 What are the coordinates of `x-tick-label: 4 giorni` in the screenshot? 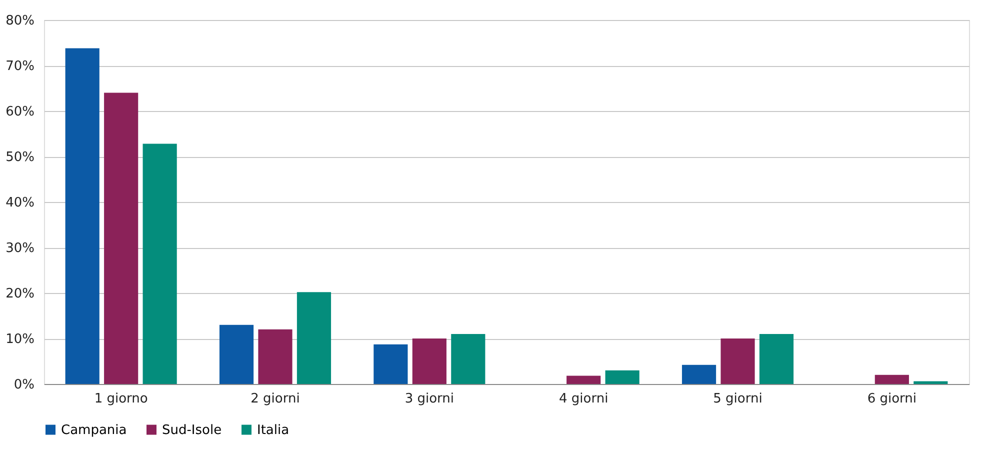 It's located at (583, 399).